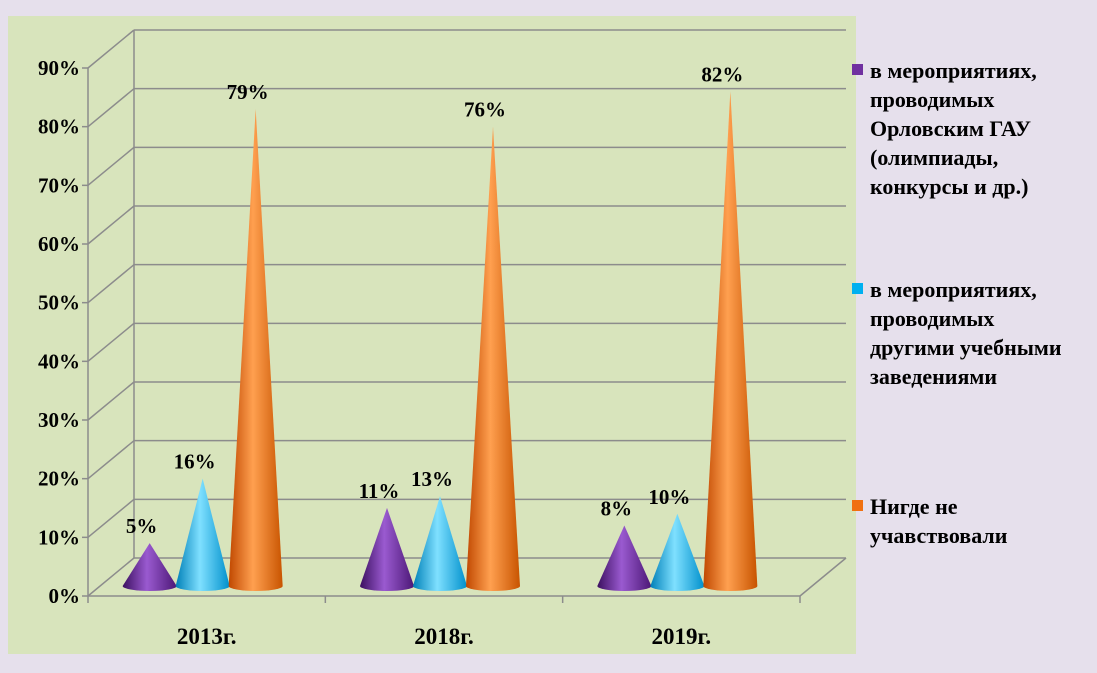 This screenshot has height=673, width=1097. I want to click on y-axis-ticks: 0% 10% 20% 30% 40% 50% 60% 70% 80% 90%, so click(59, 332).